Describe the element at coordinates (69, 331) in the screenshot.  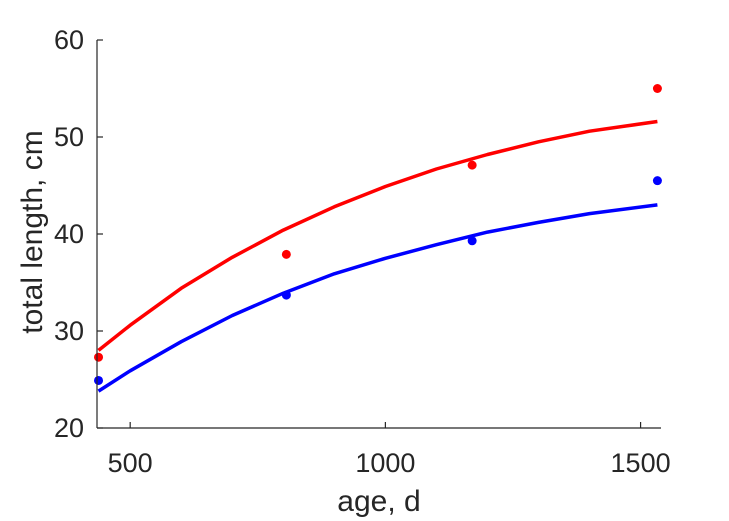
I see `y-tick-label: 30` at that location.